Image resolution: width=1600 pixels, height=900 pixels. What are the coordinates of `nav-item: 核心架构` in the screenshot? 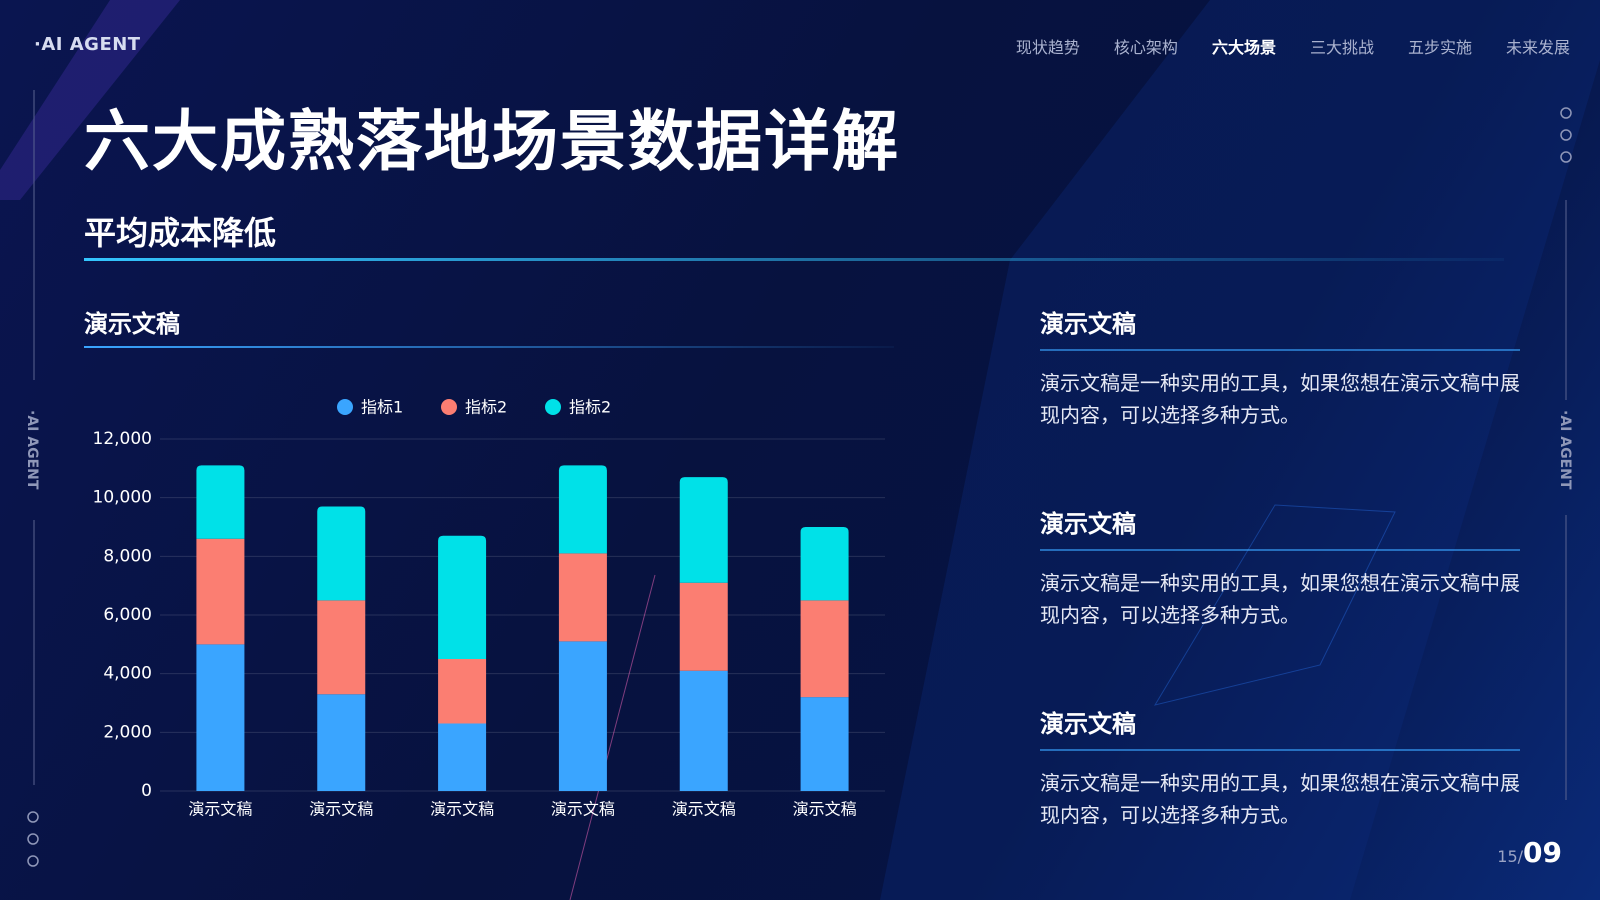 It's located at (1145, 47).